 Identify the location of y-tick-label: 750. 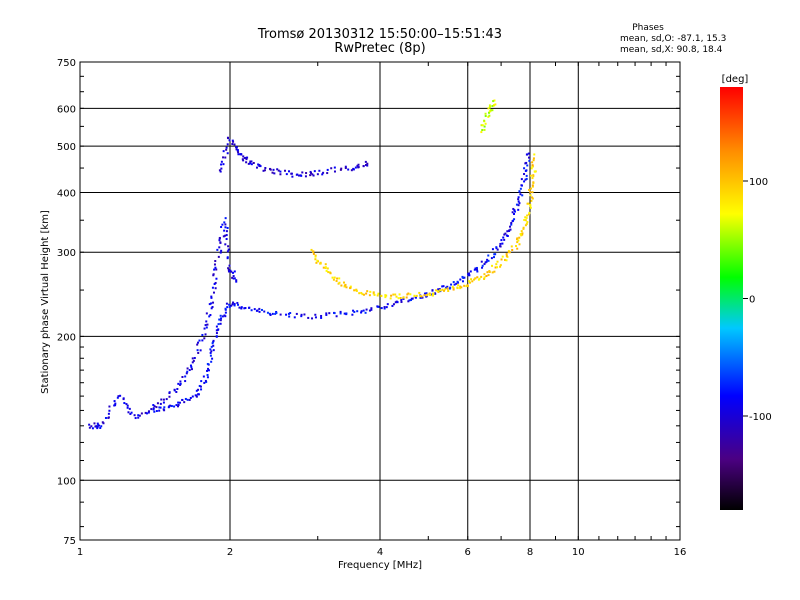
(66, 63).